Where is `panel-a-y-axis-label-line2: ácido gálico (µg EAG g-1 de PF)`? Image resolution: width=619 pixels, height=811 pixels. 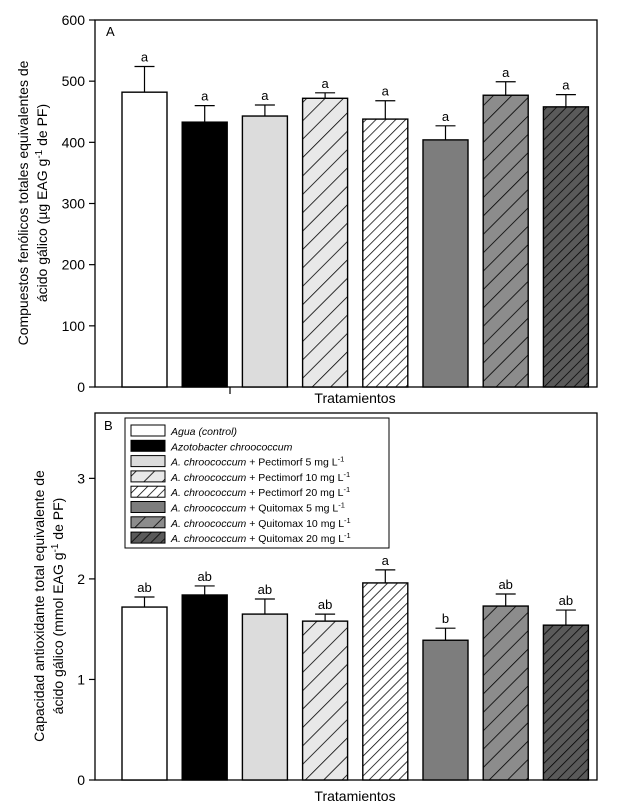 panel-a-y-axis-label-line2: ácido gálico (µg EAG g-1 de PF) is located at coordinates (42, 203).